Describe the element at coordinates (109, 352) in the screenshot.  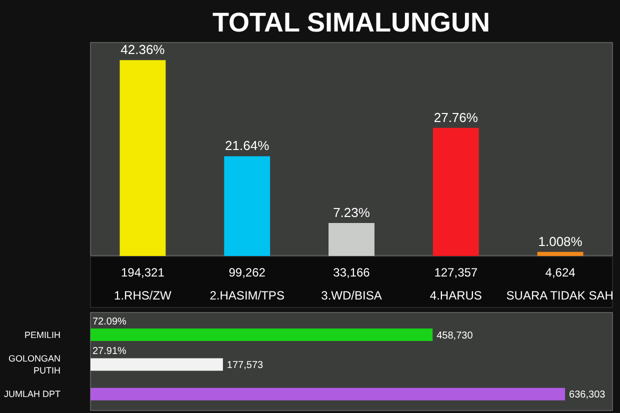
I see `annotation: 27.91%` at that location.